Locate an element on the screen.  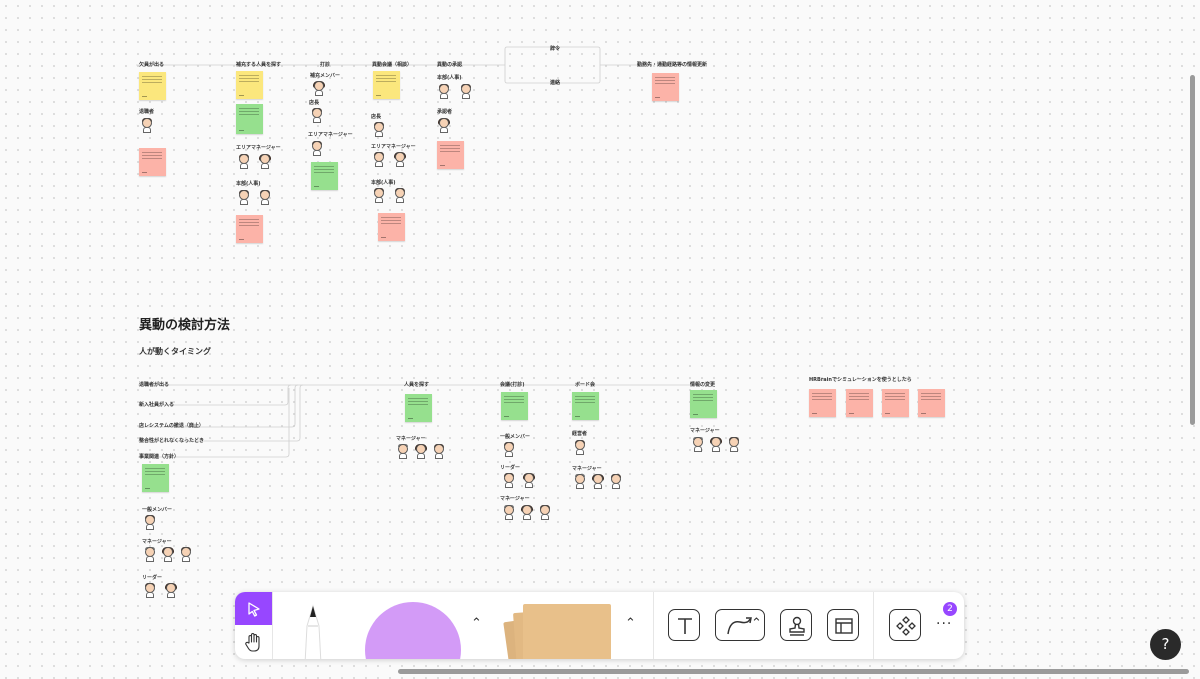
col-change-header: 情報の変更 is located at coordinates (703, 385).